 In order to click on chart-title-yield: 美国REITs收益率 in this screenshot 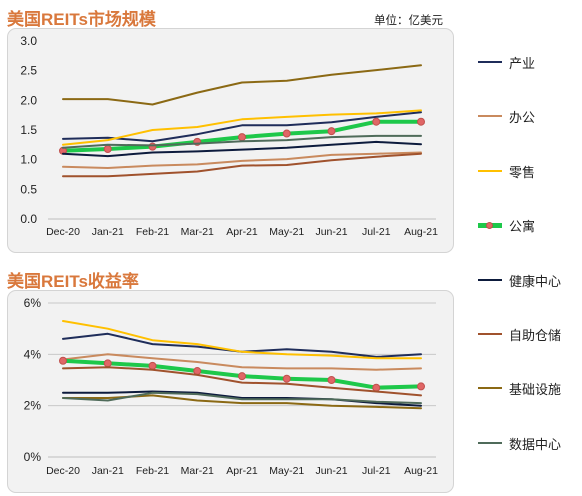, I will do `click(73, 281)`.